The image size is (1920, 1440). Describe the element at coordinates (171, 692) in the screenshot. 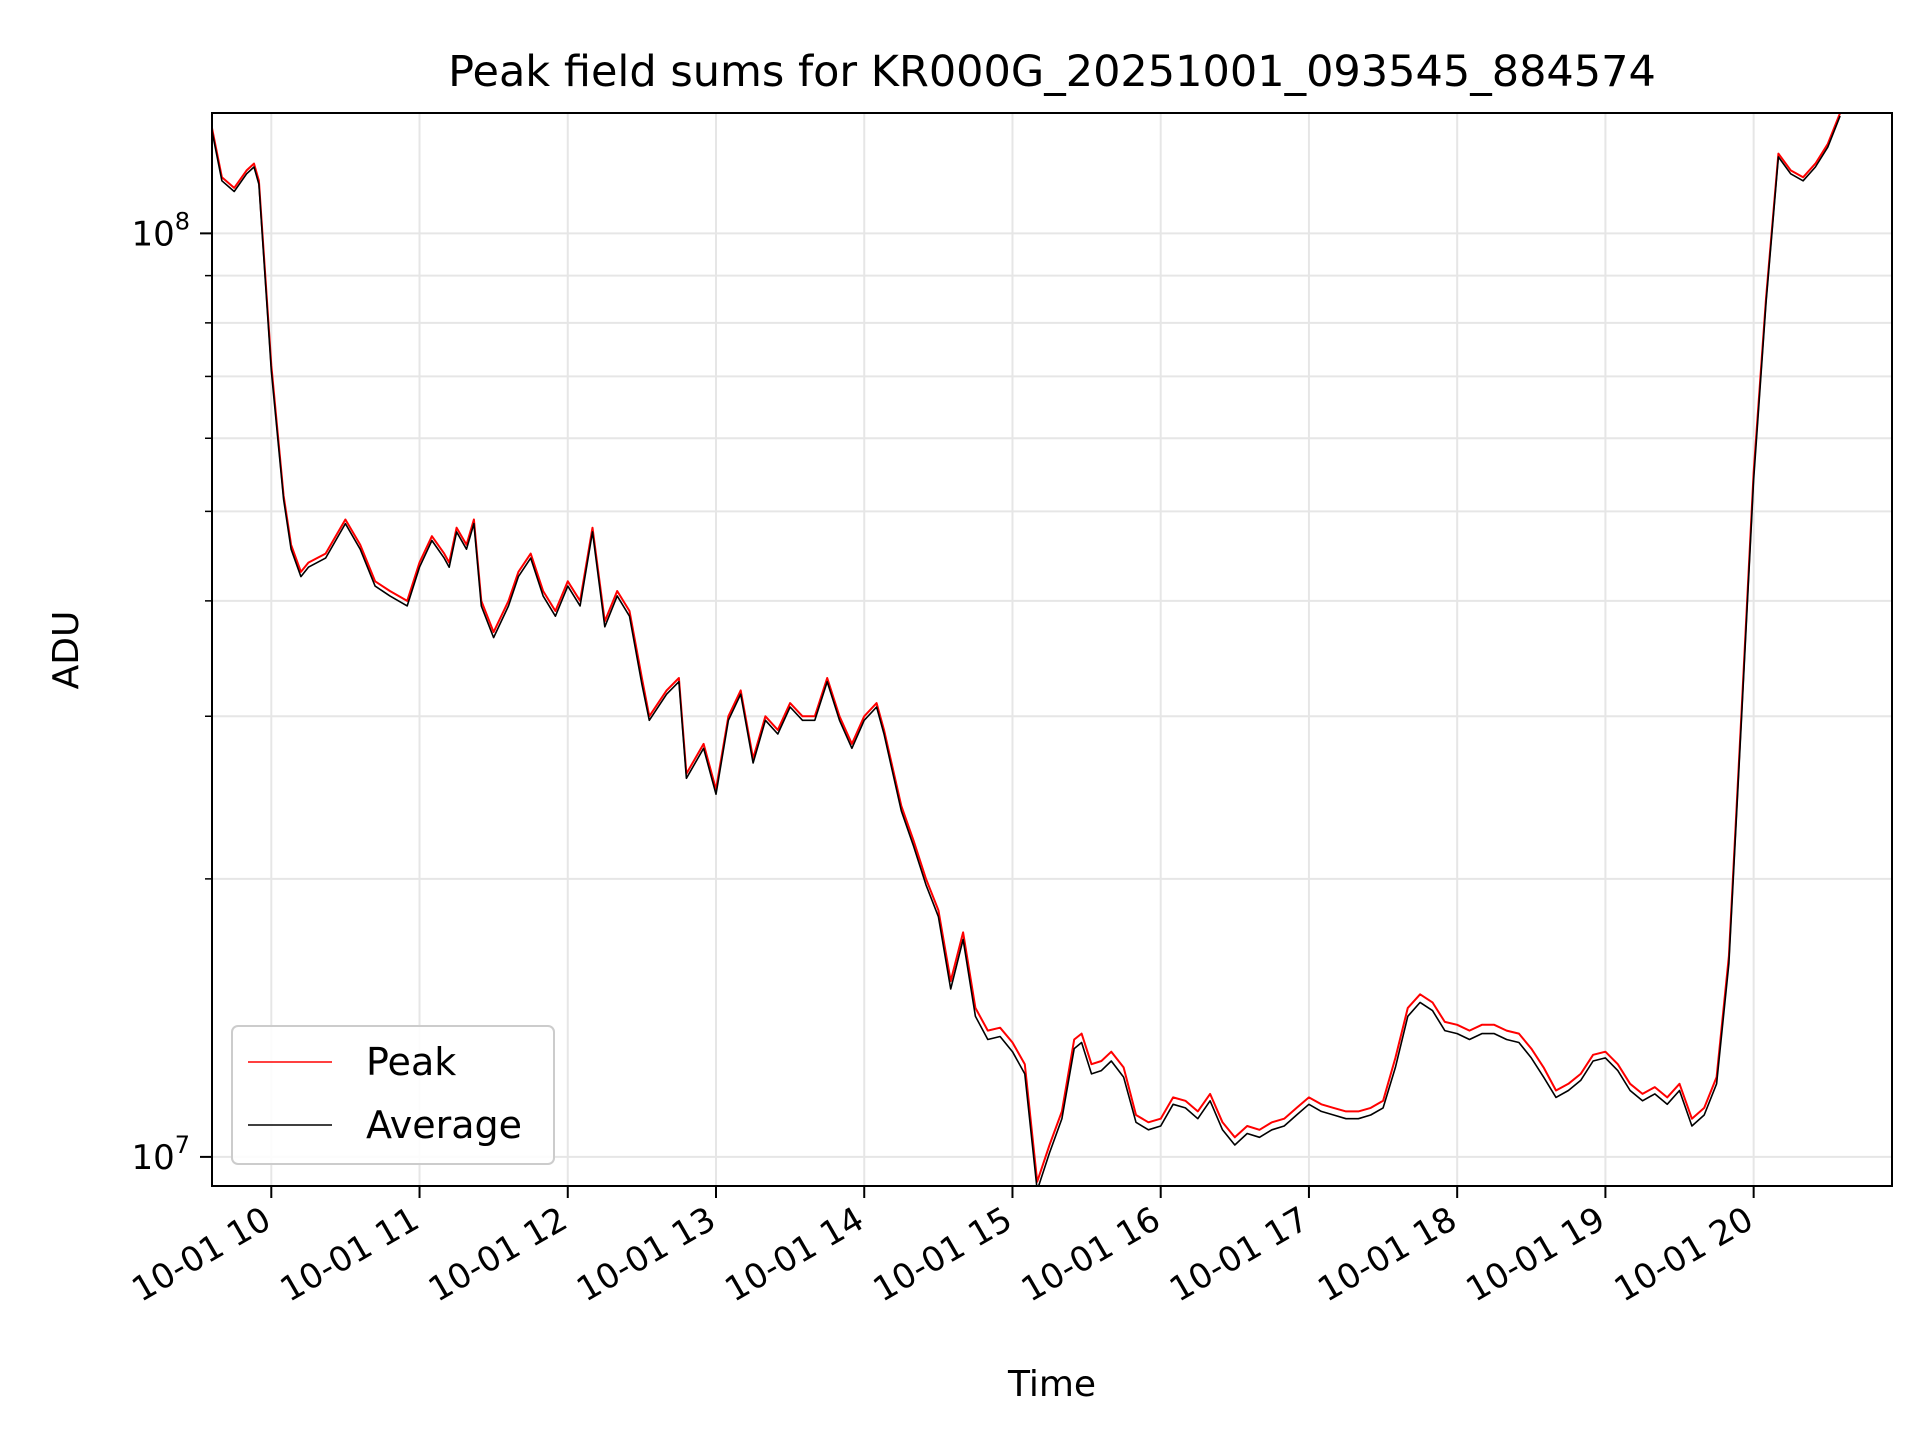

I see `y-axis: 10⁷ 10⁸` at that location.